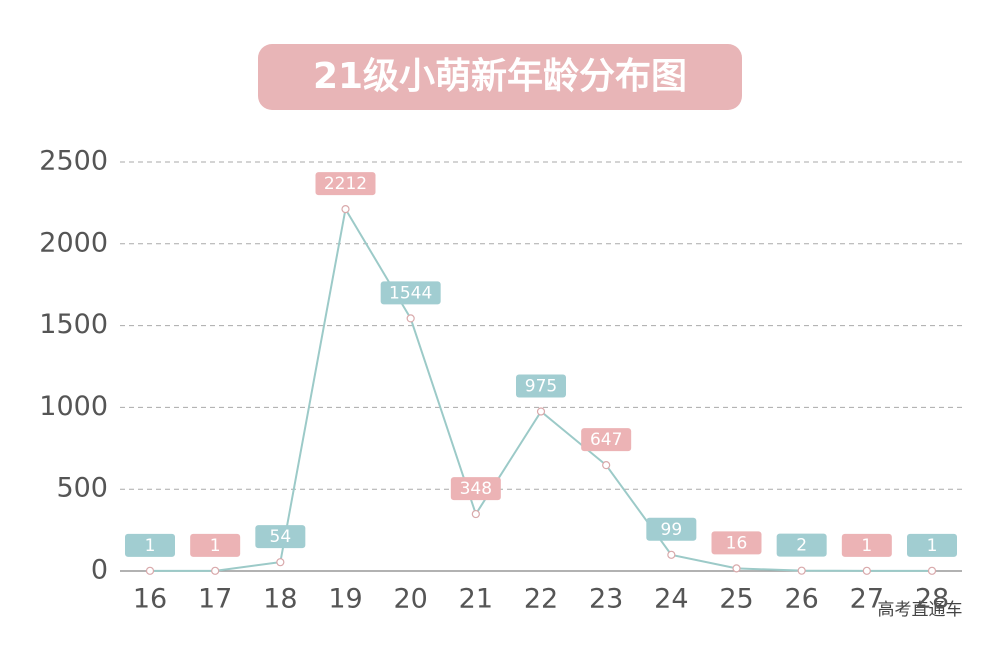 The height and width of the screenshot is (648, 1000). What do you see at coordinates (736, 599) in the screenshot?
I see `x-tick-label: 25` at bounding box center [736, 599].